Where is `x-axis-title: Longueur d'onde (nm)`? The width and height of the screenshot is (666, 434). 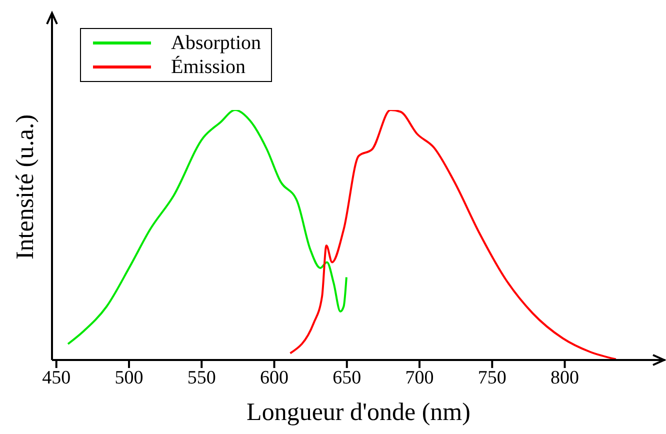
x-axis-title: Longueur d'onde (nm) is located at coordinates (358, 412).